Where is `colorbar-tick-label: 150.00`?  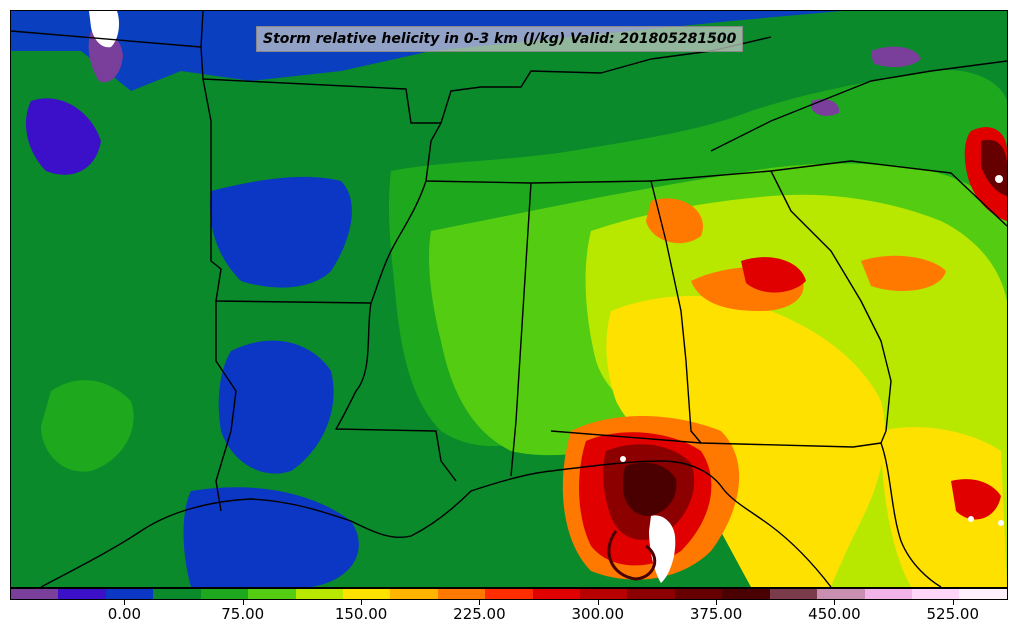 colorbar-tick-label: 150.00 is located at coordinates (361, 614).